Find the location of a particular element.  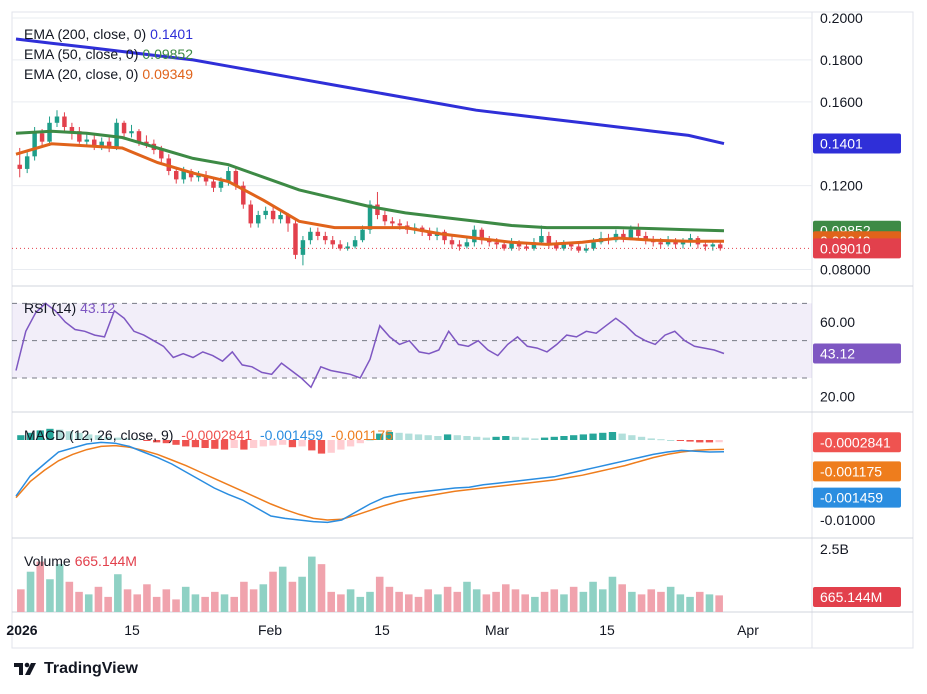

brand-name: TradingView is located at coordinates (91, 668).